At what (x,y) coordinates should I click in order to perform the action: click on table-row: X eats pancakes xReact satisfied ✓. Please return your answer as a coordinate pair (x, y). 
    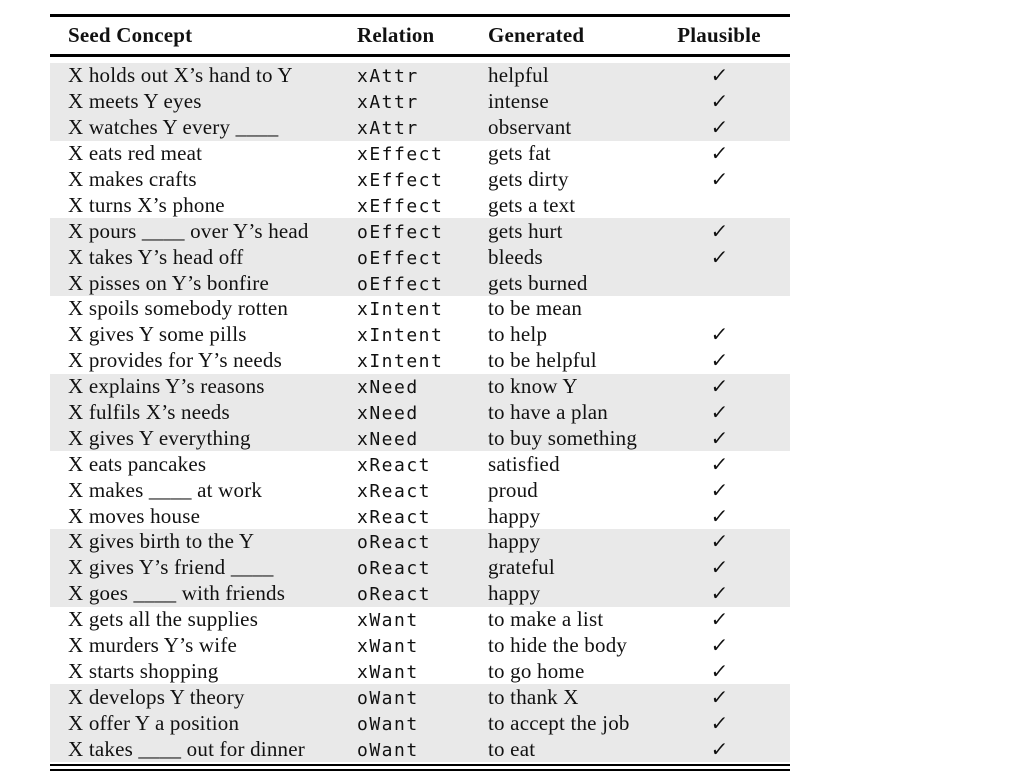
    Looking at the image, I should click on (420, 464).